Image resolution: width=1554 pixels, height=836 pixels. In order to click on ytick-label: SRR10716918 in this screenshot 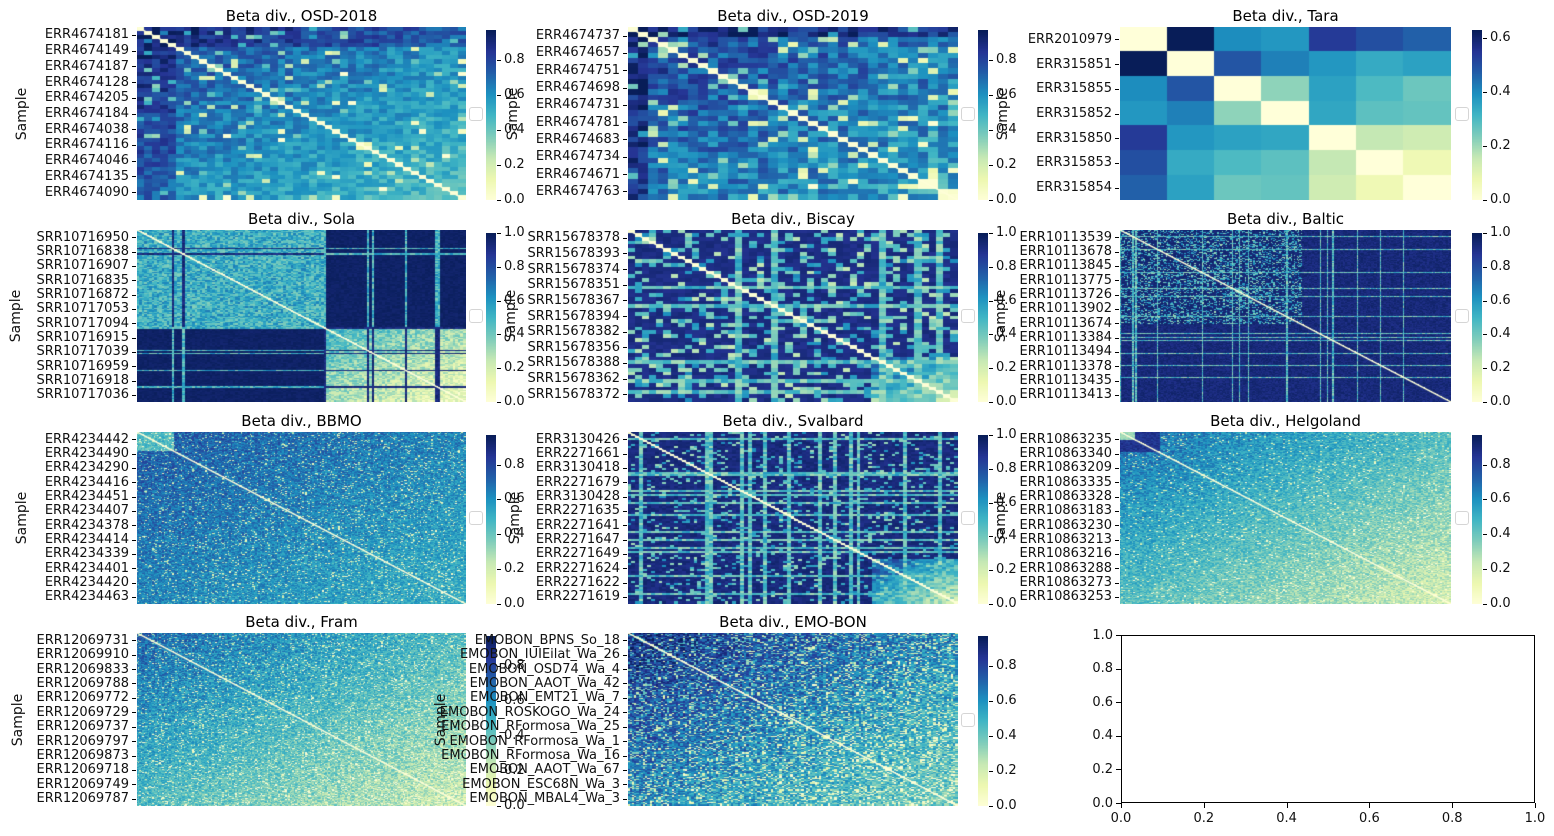, I will do `click(83, 380)`.